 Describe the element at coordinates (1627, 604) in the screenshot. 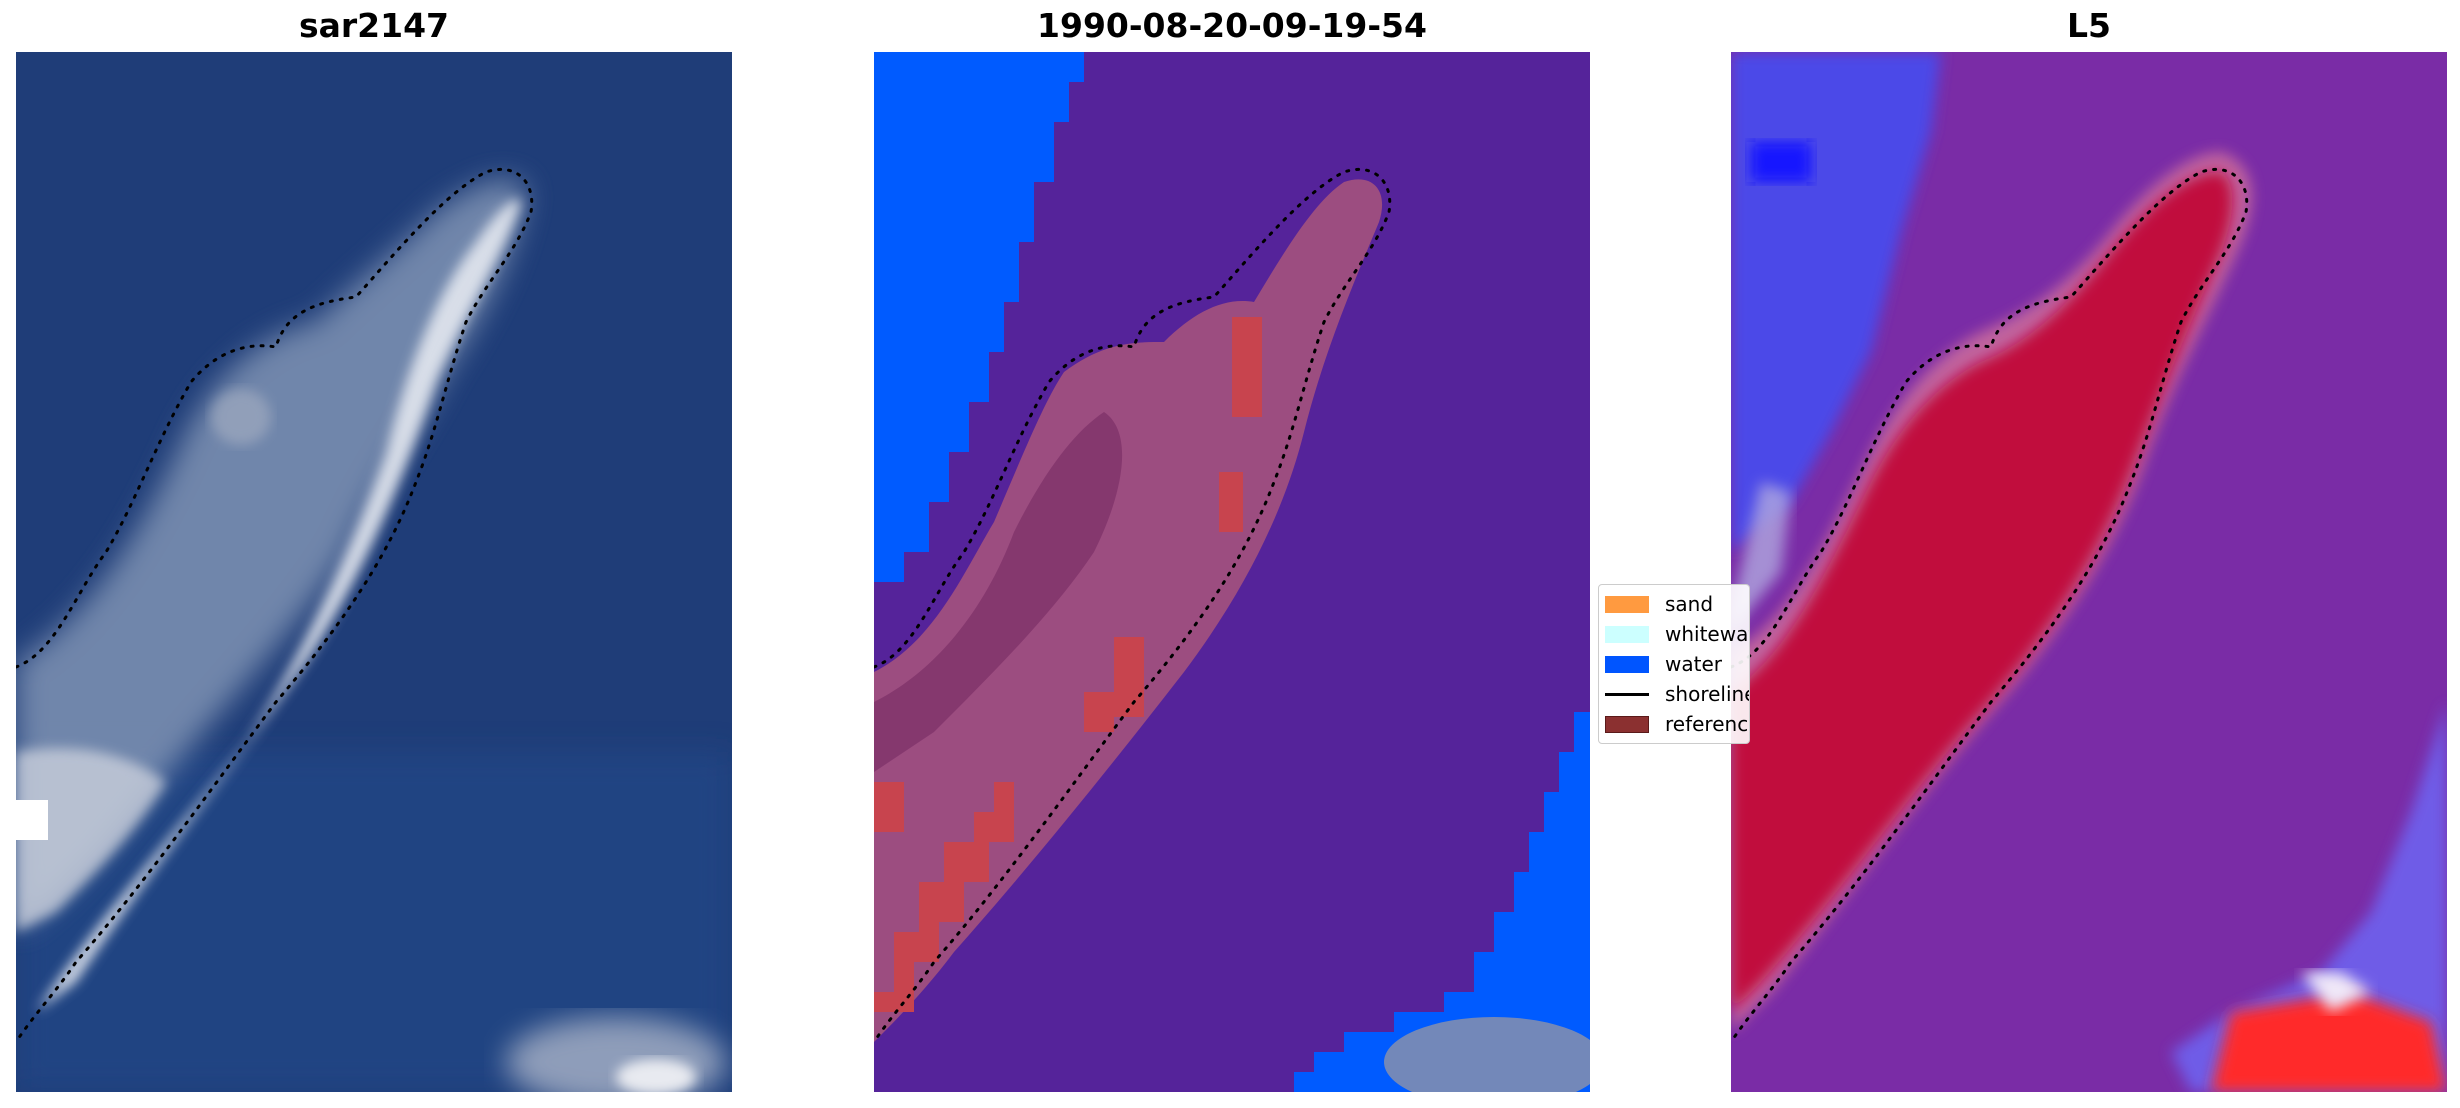

I see `sand-swatch` at that location.